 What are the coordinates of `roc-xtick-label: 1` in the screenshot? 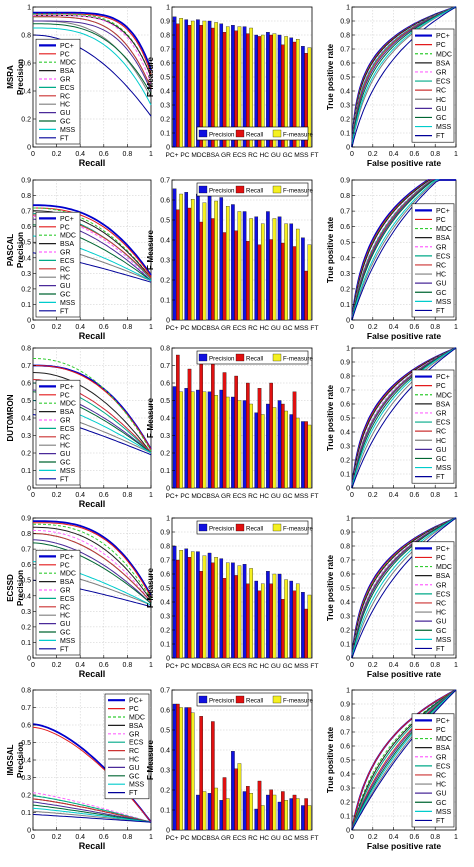 It's located at (456, 837).